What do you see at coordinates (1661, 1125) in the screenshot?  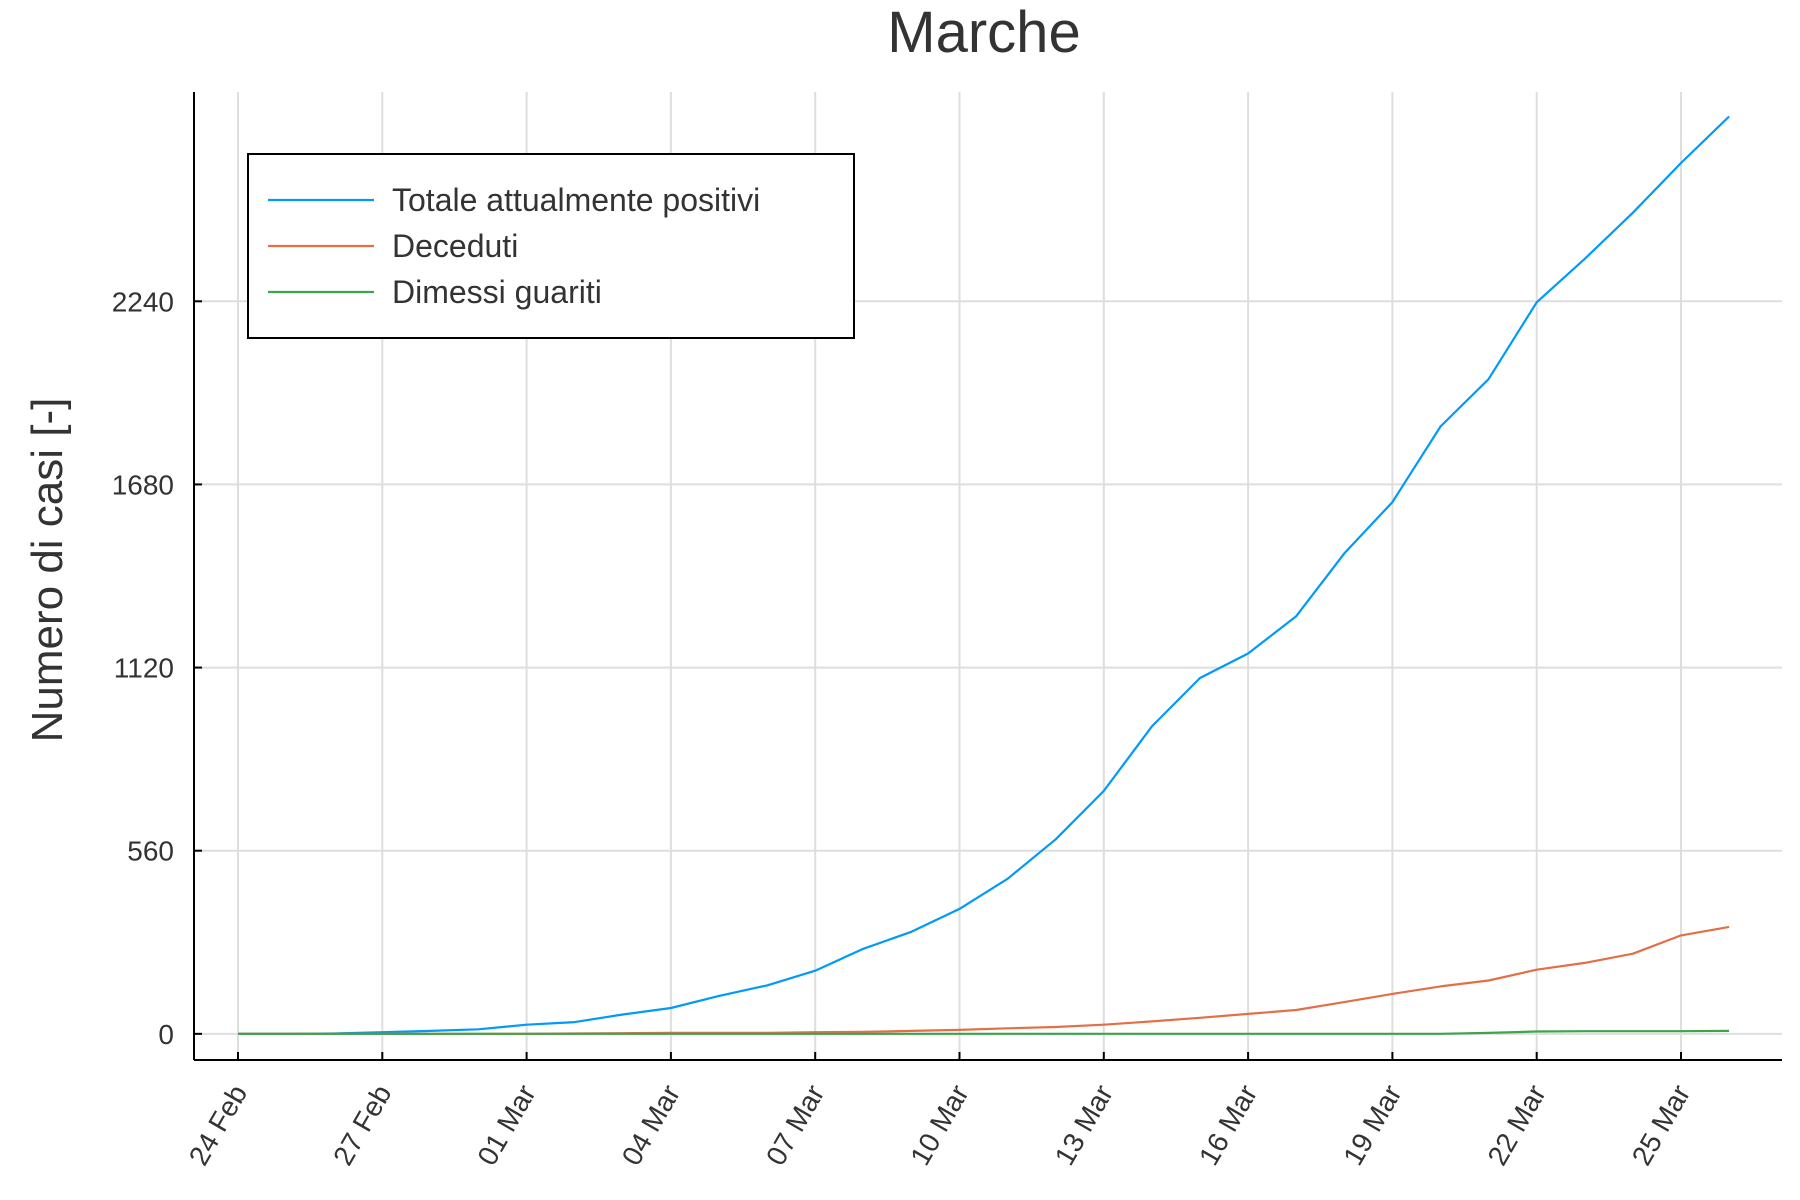 I see `x-tick-label: 25 Mar` at bounding box center [1661, 1125].